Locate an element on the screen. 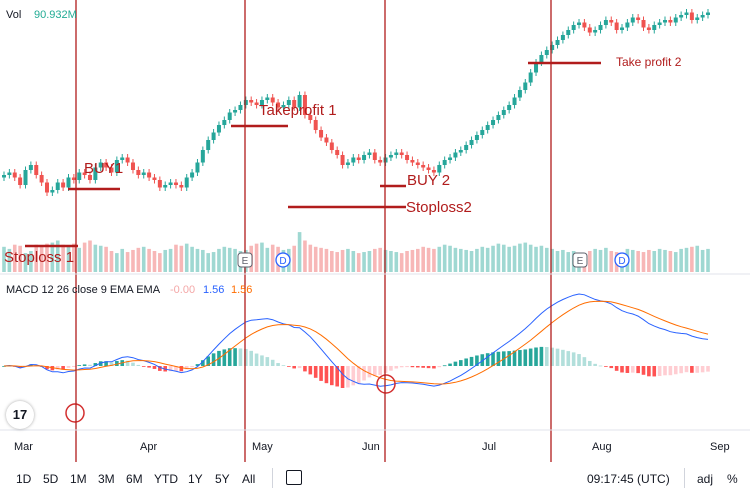 This screenshot has width=750, height=500. range-6m-button: 6M is located at coordinates (134, 479).